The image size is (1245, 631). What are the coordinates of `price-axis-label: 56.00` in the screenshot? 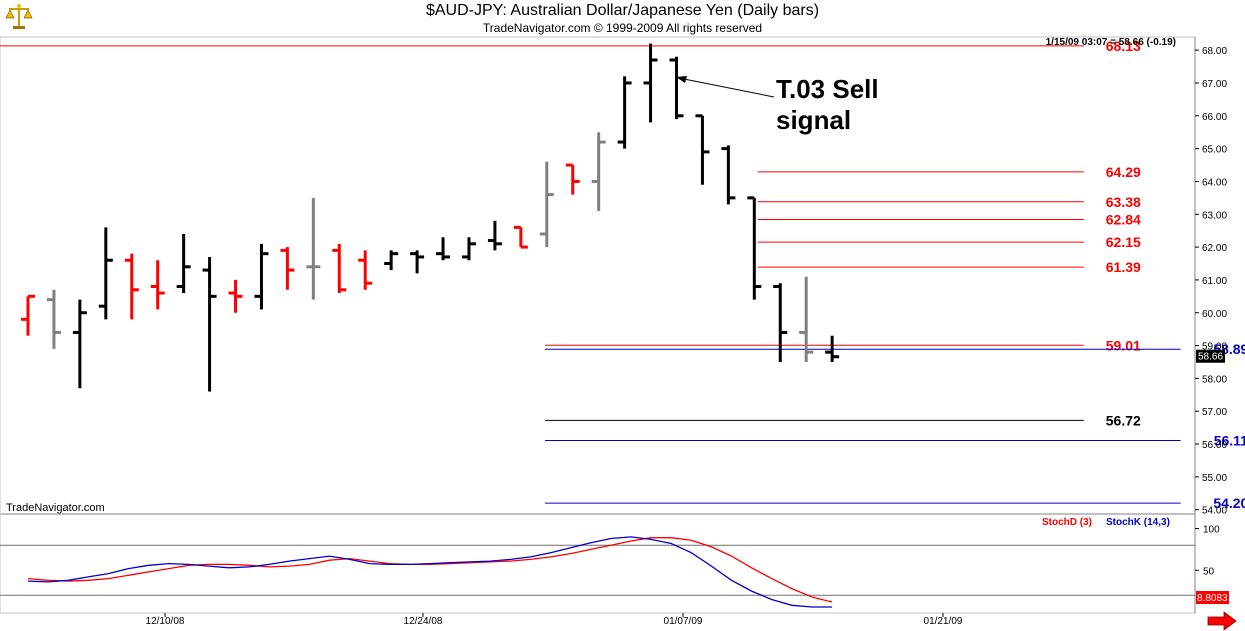 It's located at (1214, 445).